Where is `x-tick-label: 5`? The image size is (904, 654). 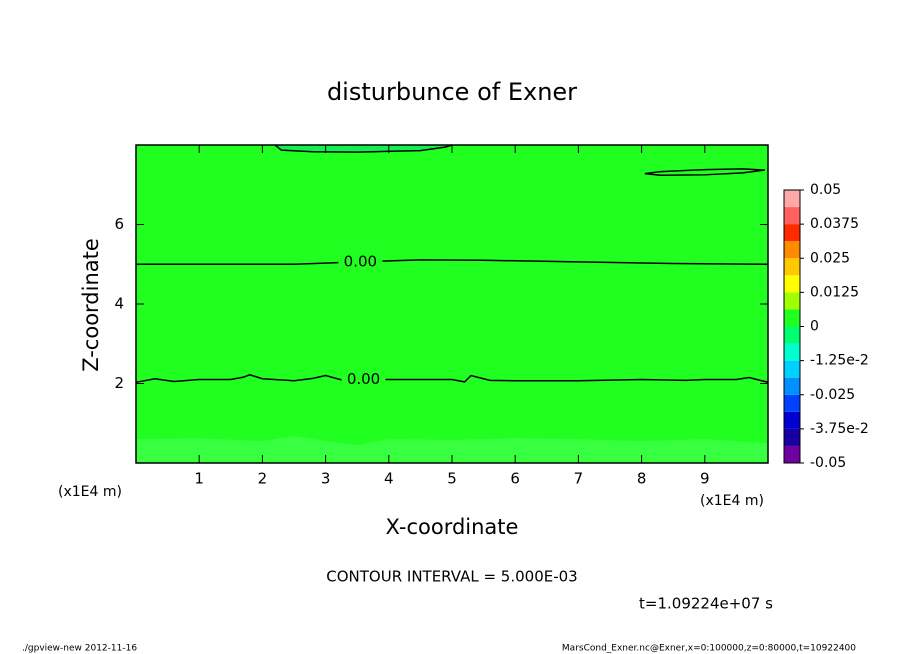
x-tick-label: 5 is located at coordinates (452, 479).